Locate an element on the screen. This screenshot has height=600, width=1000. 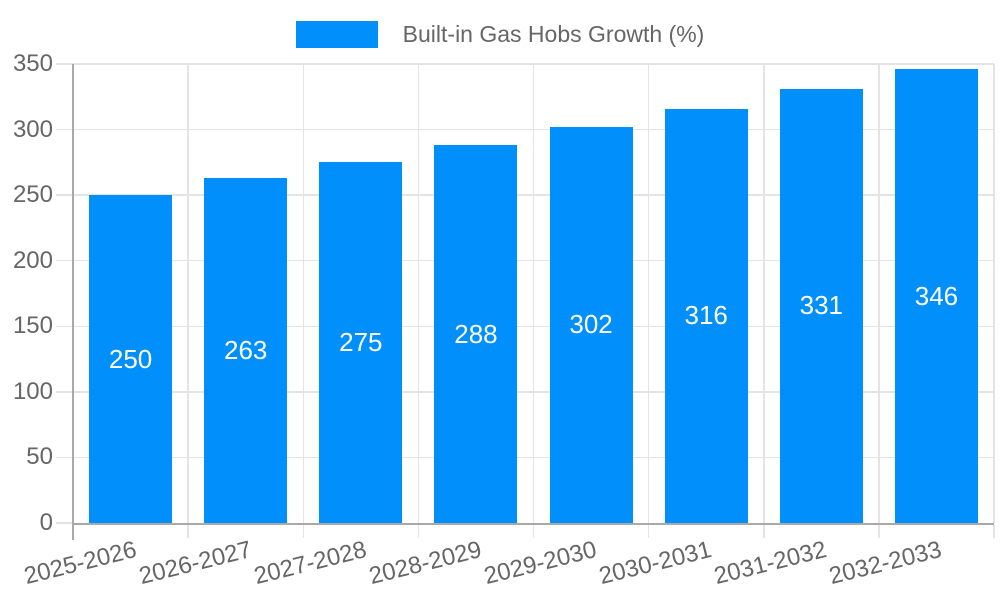
y-axis-label: 150 is located at coordinates (32, 326).